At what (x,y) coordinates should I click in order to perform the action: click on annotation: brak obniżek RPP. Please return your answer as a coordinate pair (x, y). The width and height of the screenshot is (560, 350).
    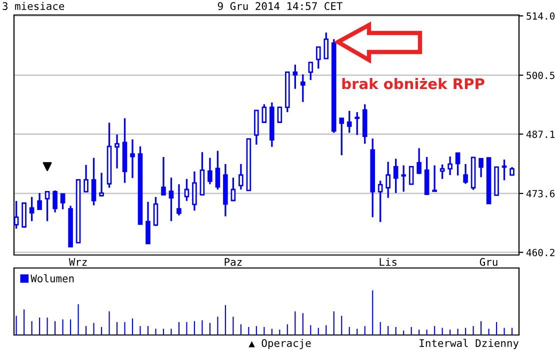
    Looking at the image, I should click on (413, 84).